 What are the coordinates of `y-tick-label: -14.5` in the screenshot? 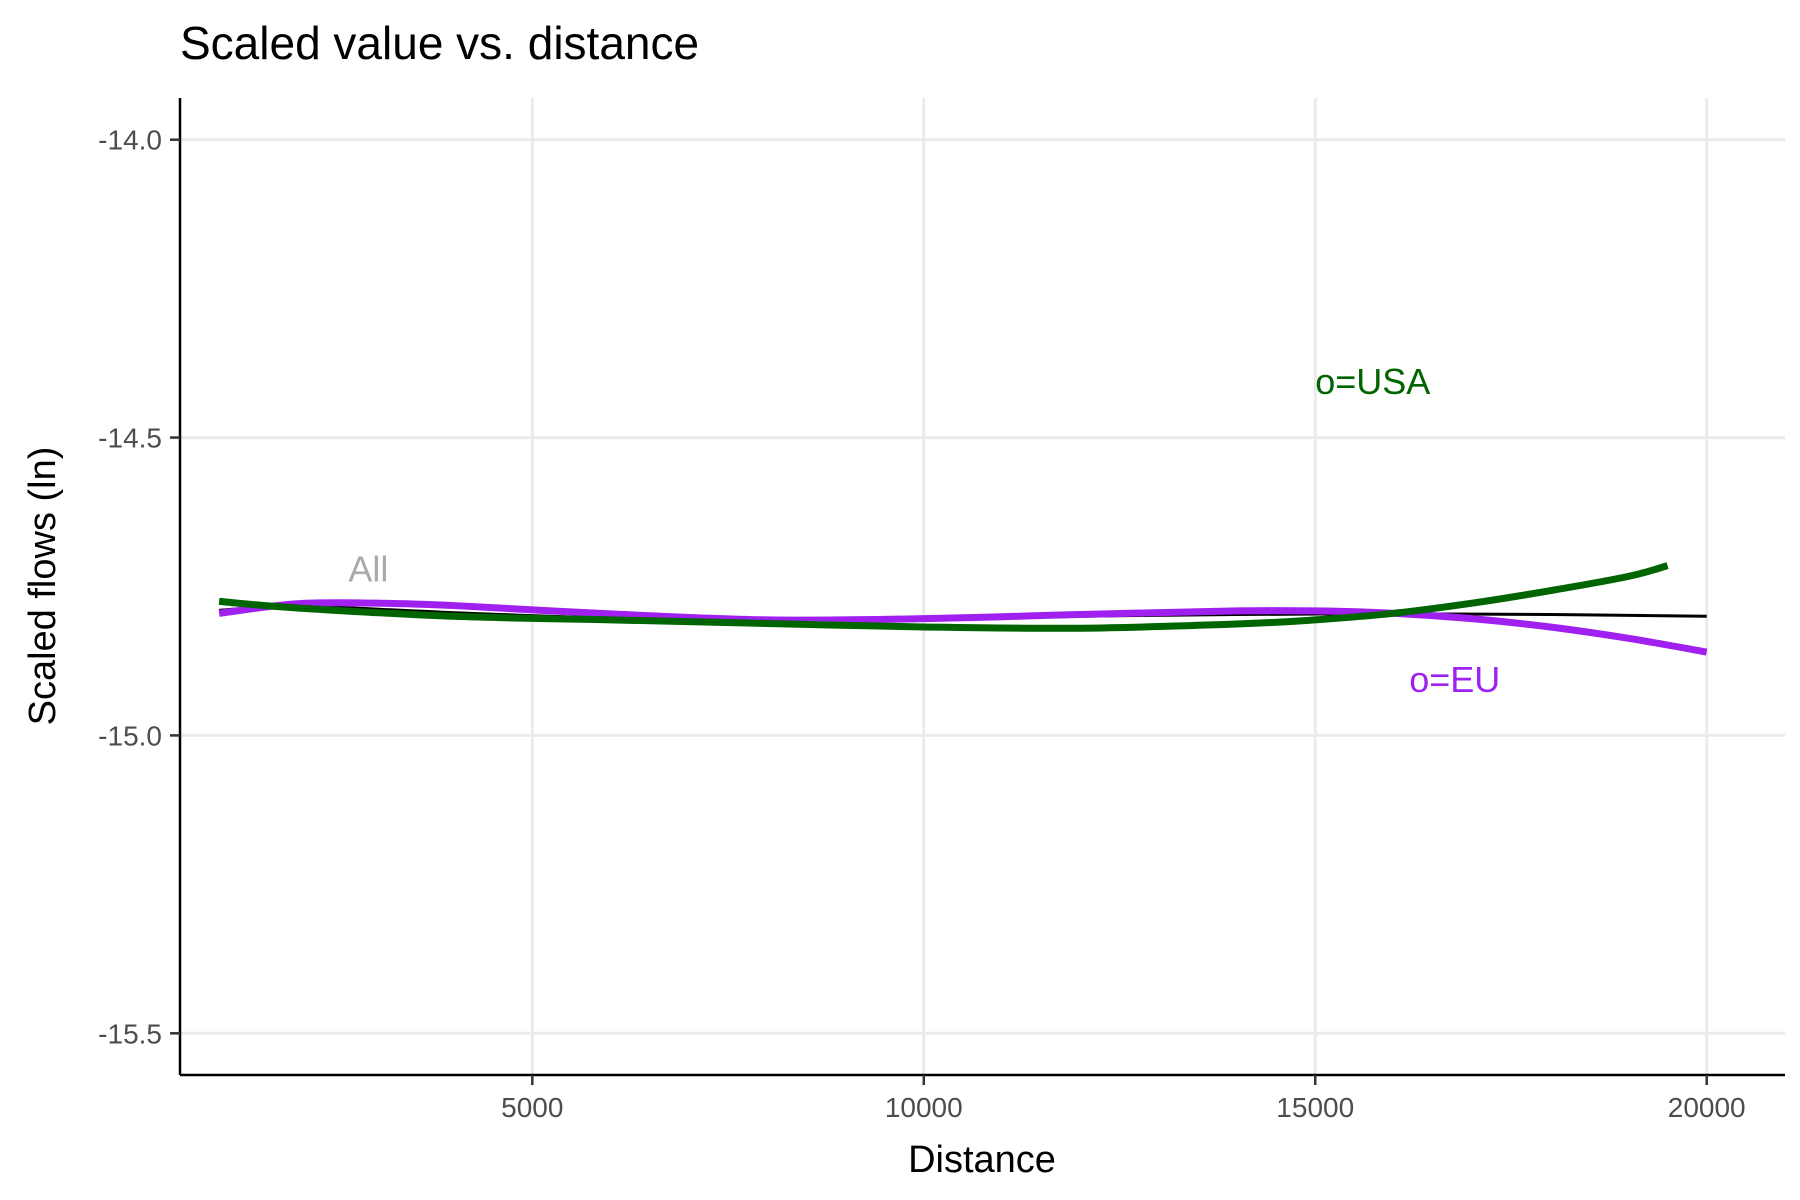 It's located at (130, 438).